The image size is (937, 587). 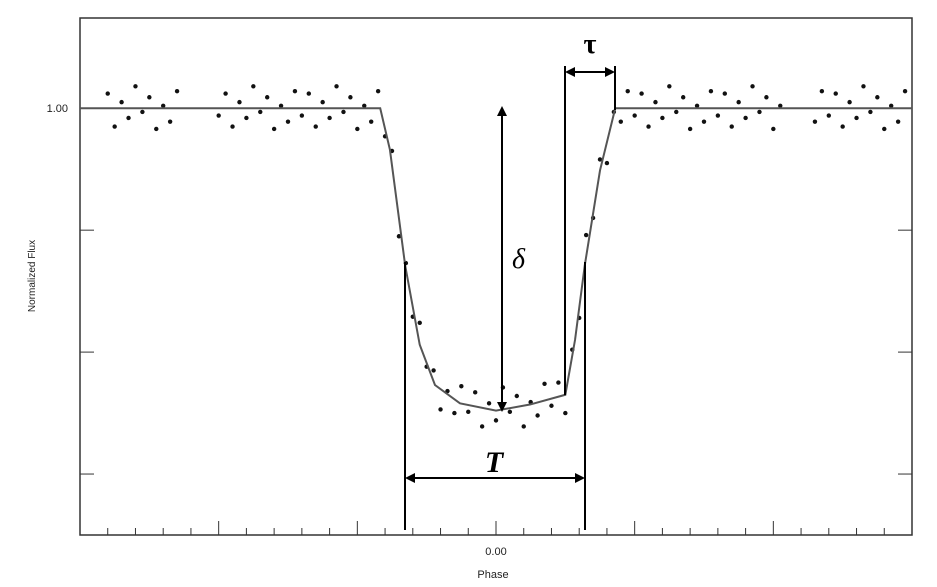 What do you see at coordinates (495, 552) in the screenshot?
I see `x-tick-label: 0.00` at bounding box center [495, 552].